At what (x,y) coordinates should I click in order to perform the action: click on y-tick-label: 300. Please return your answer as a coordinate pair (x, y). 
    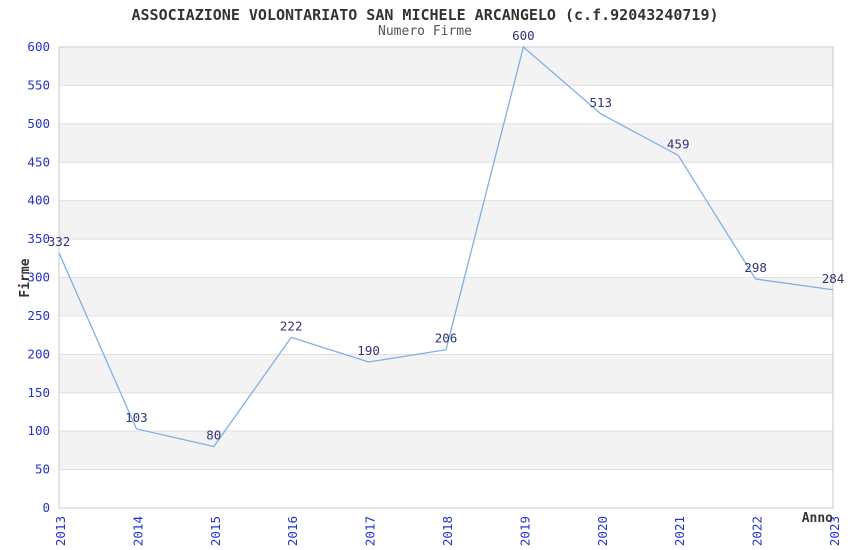
    Looking at the image, I should click on (38, 277).